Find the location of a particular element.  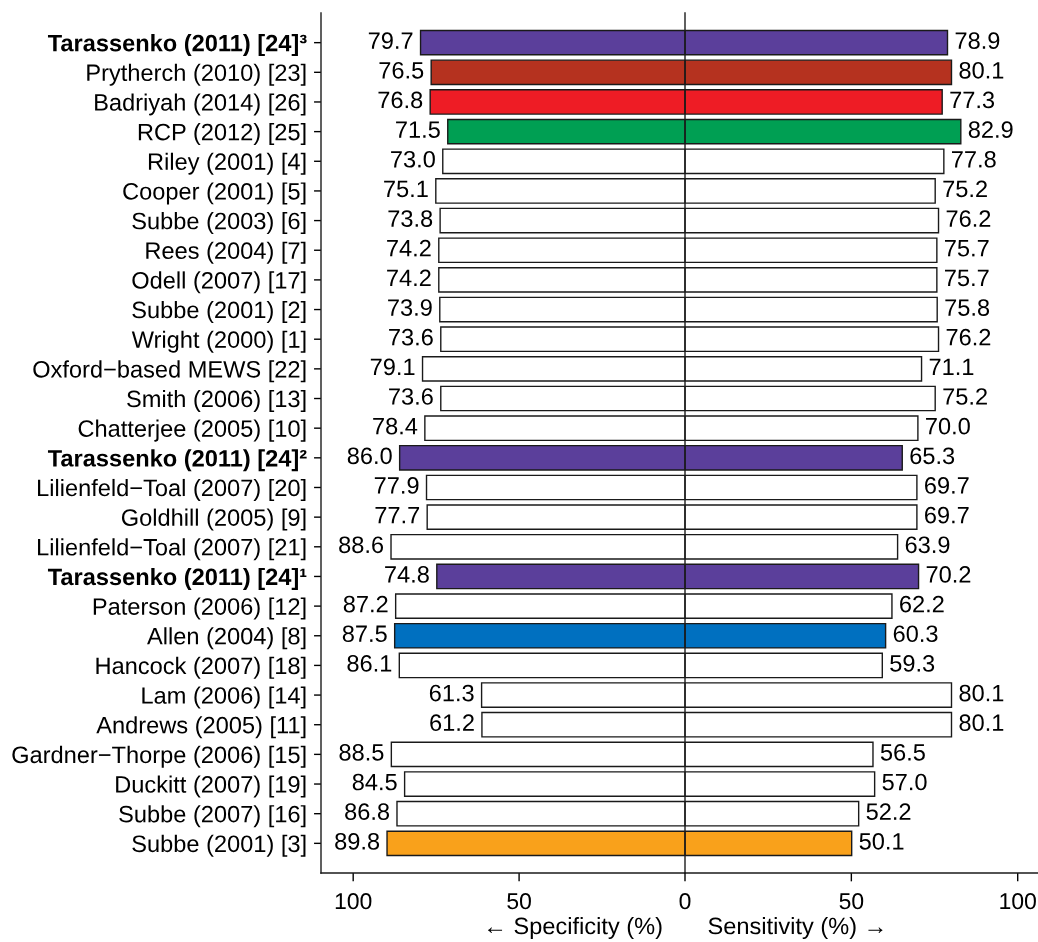

y-tick-label: Subbe (2003) [6] is located at coordinates (219, 223).